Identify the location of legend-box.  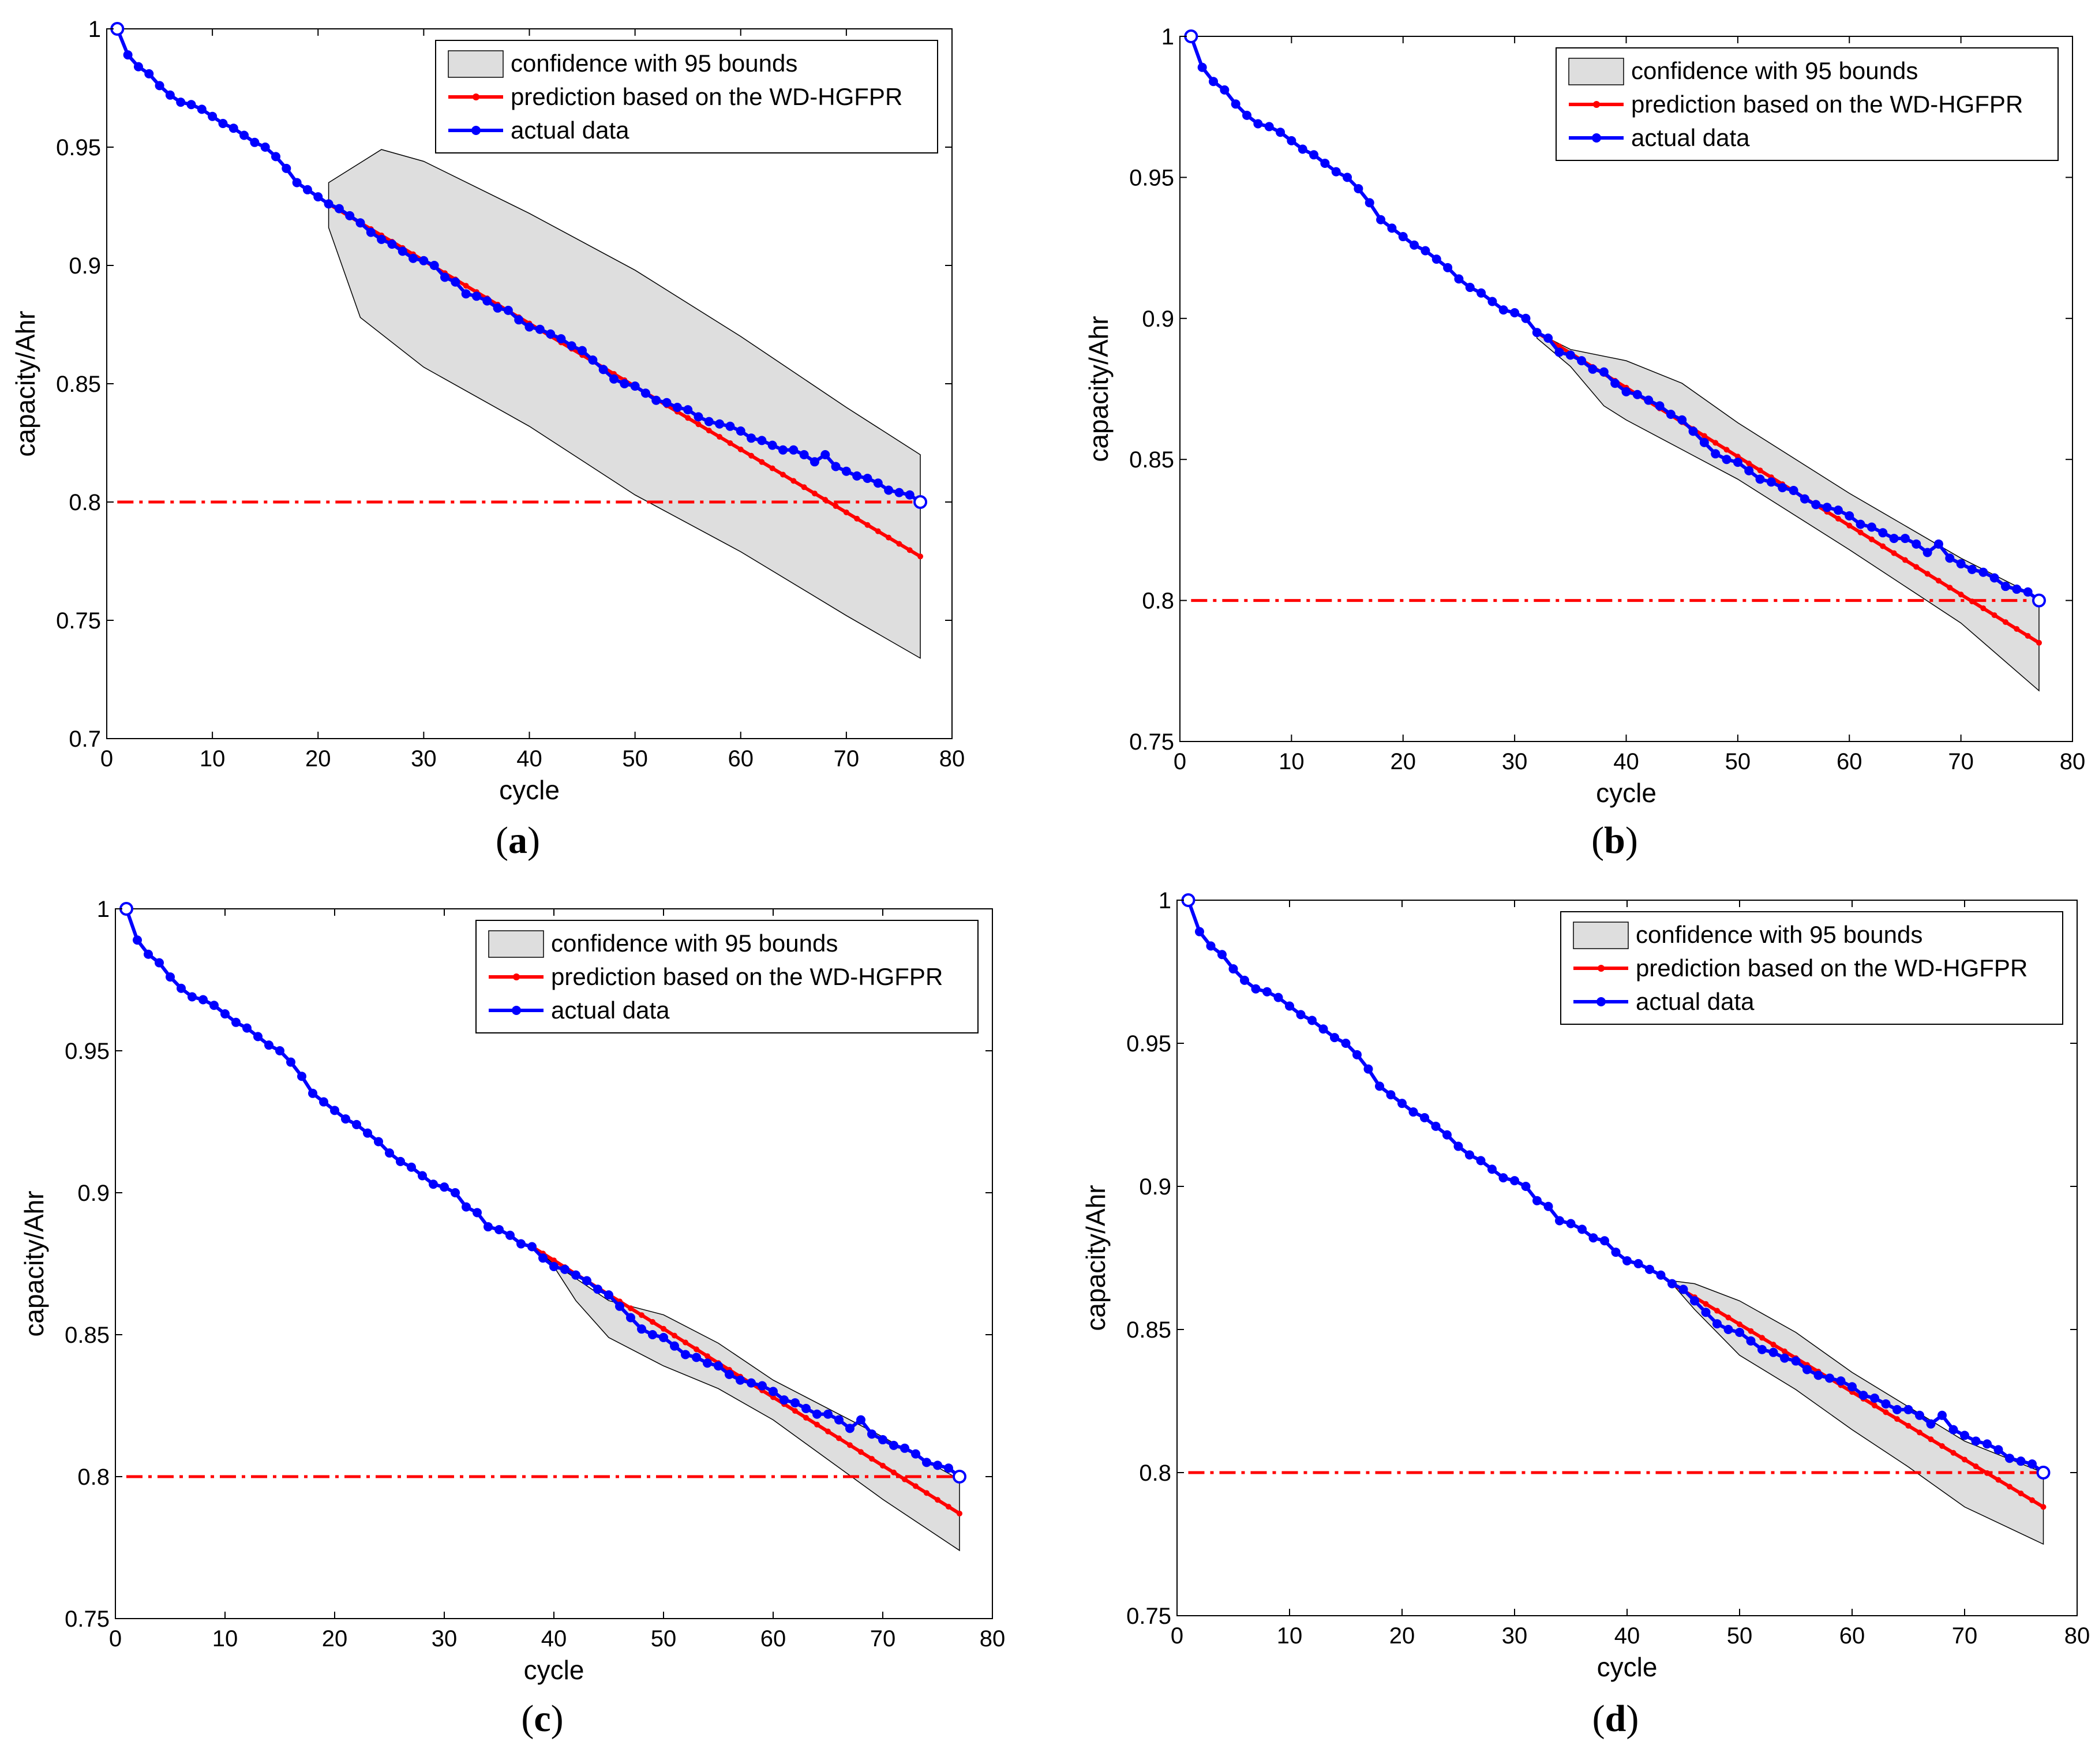
(1812, 968).